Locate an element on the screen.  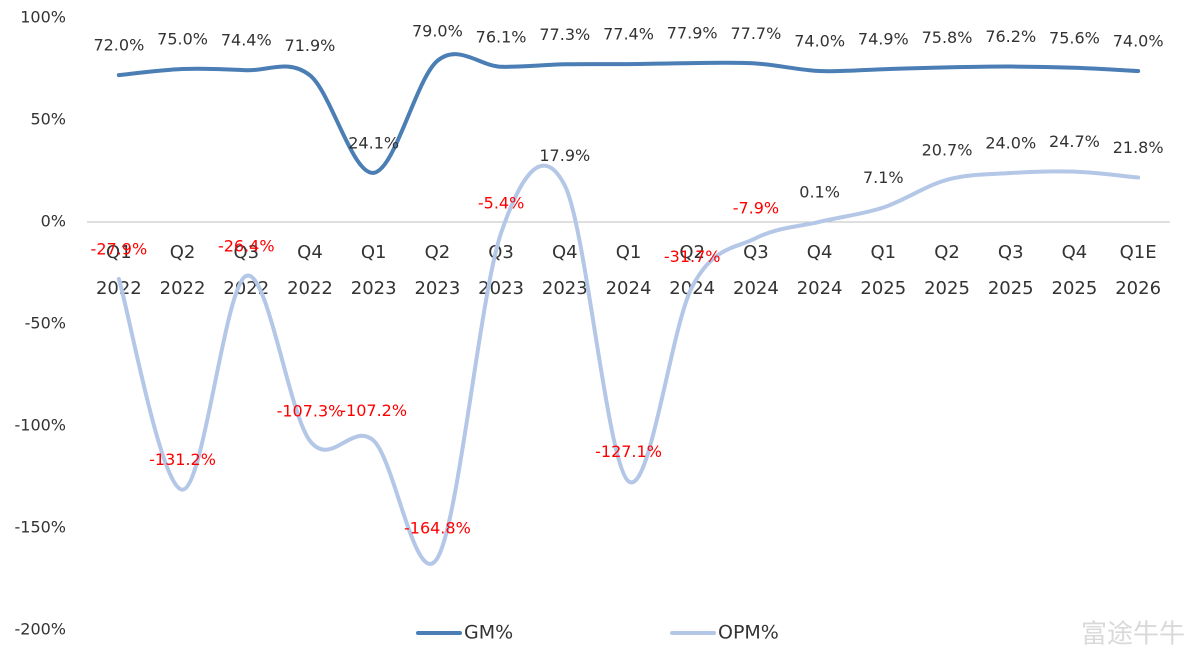
value-label: 77.7% is located at coordinates (755, 33).